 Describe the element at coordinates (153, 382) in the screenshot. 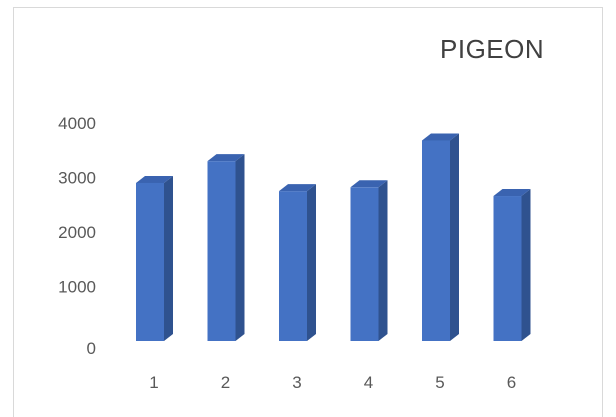

I see `x-tick-label: 1` at that location.